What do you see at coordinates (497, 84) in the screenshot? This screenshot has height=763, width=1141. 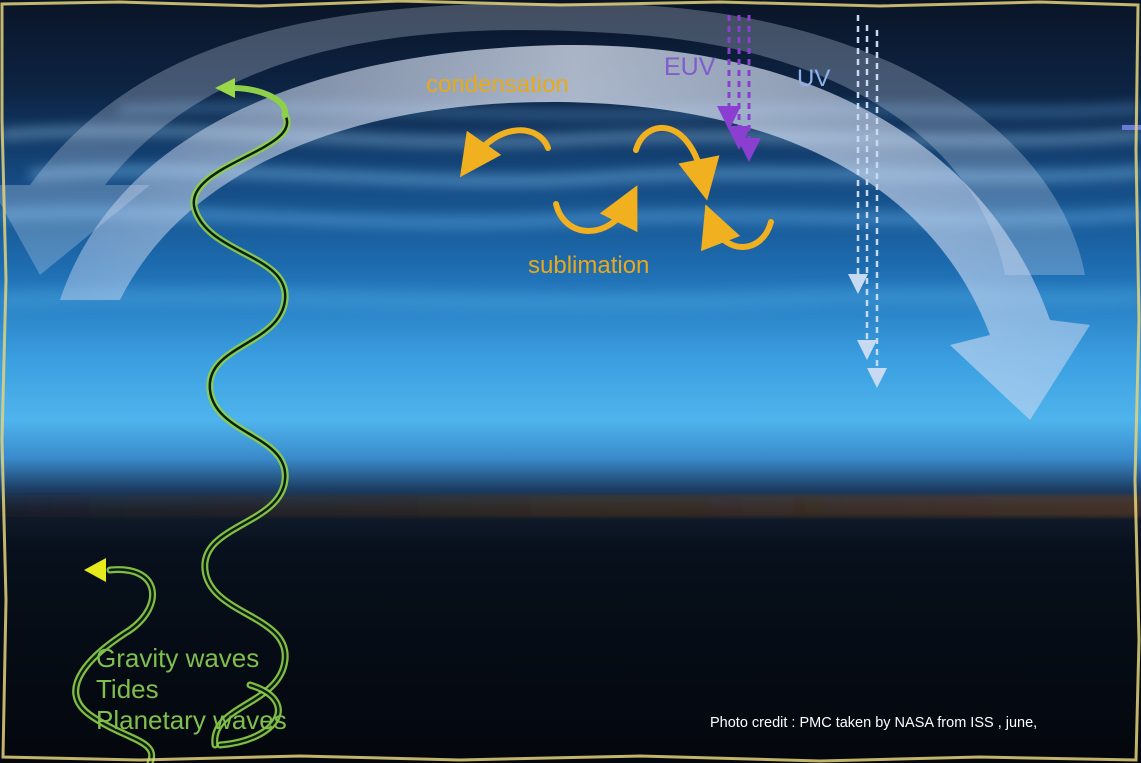 I see `condensation-label: condensation` at bounding box center [497, 84].